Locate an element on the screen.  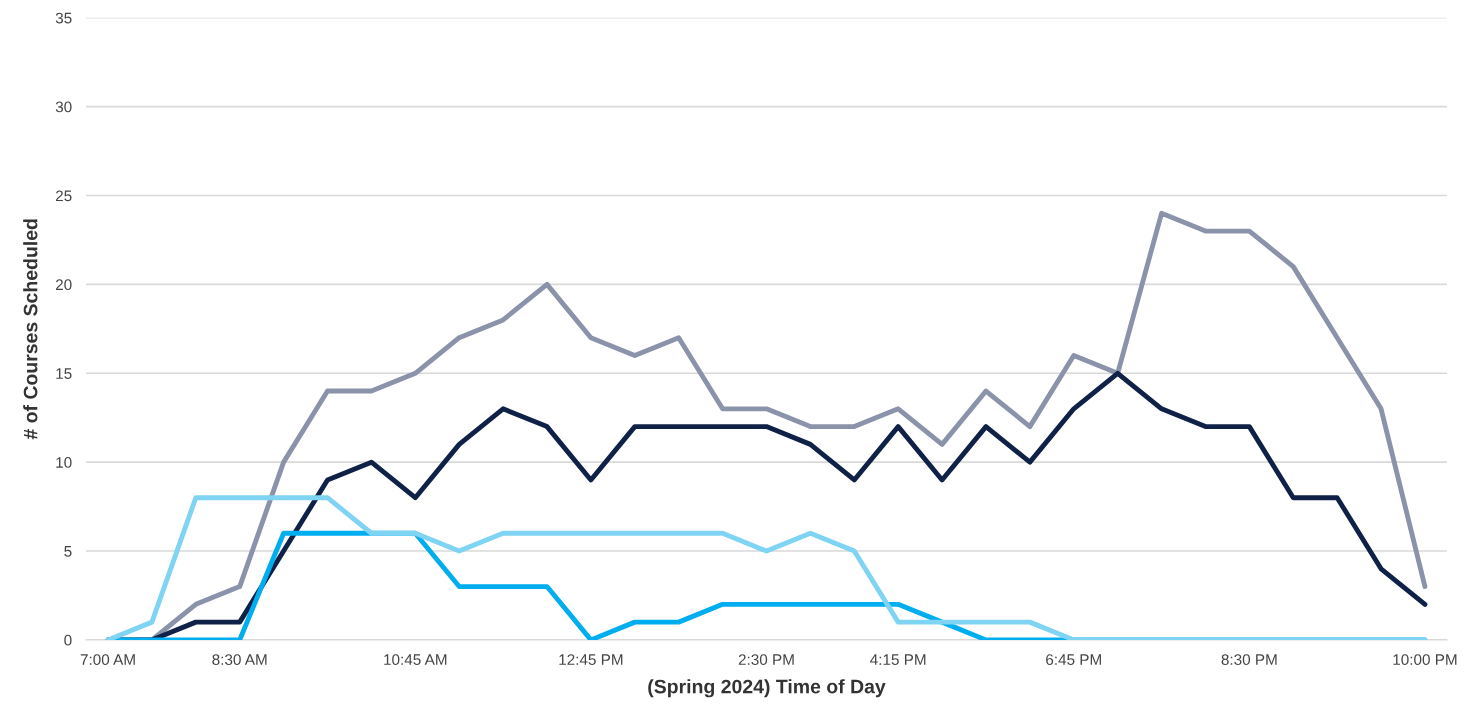
x-tick-label: 12:45 PM is located at coordinates (591, 660).